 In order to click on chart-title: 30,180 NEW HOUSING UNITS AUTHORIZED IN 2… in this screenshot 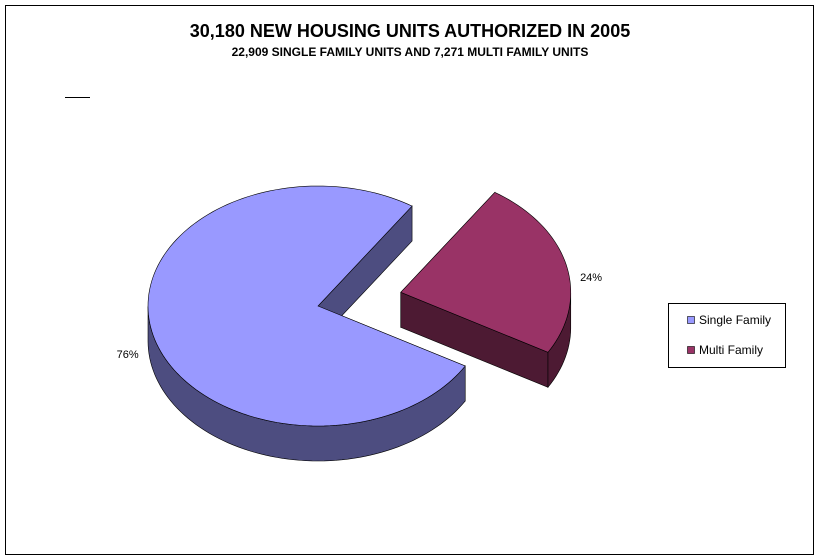, I will do `click(410, 31)`.